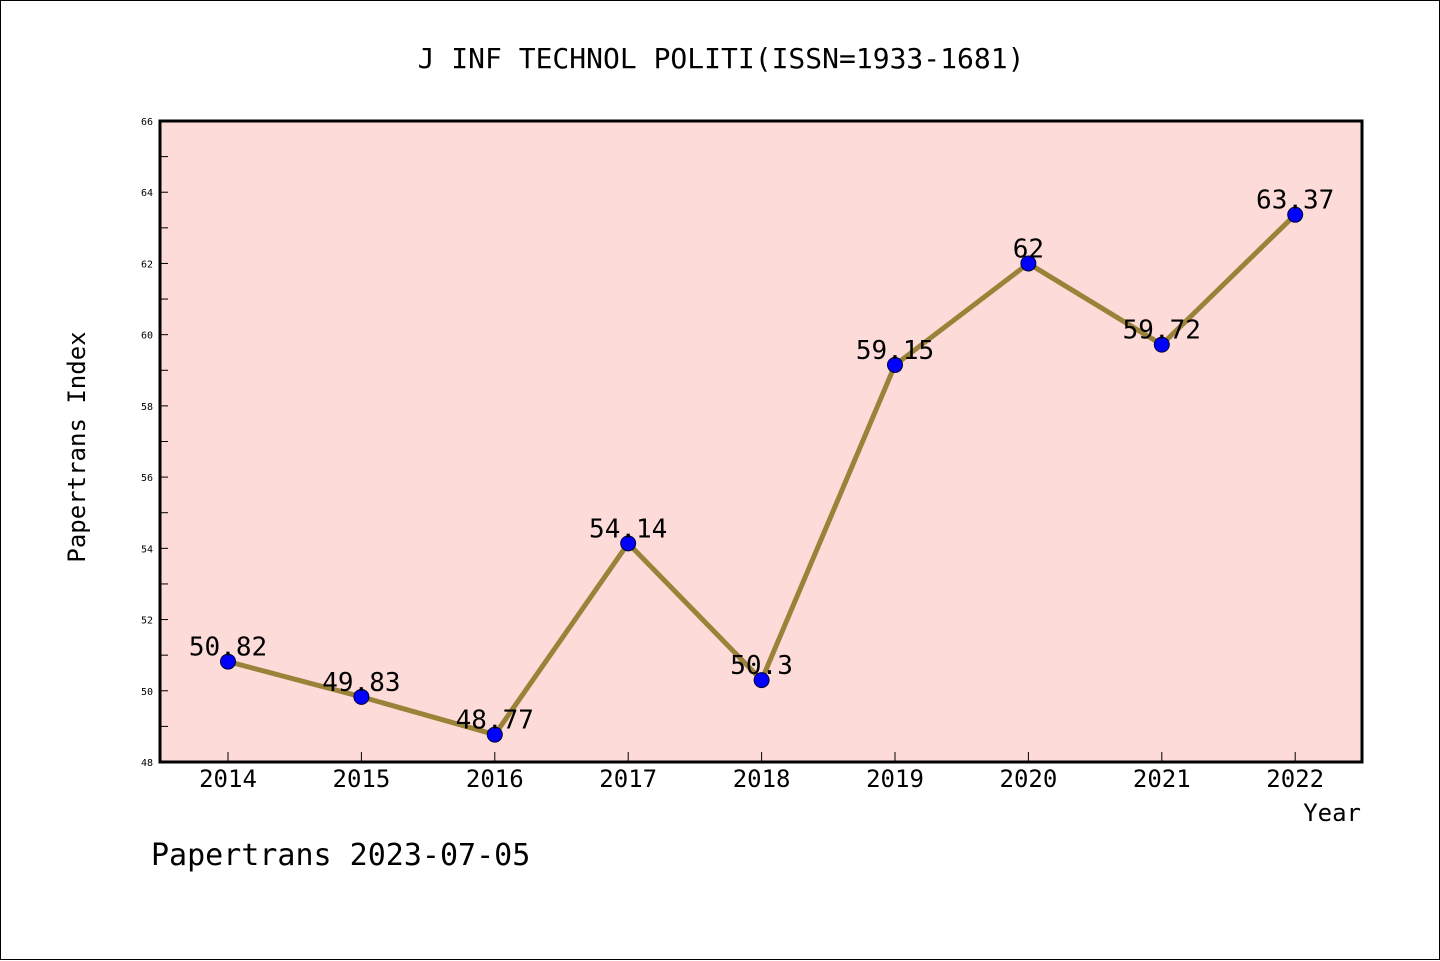  Describe the element at coordinates (147, 122) in the screenshot. I see `y-tick-label: 66` at that location.